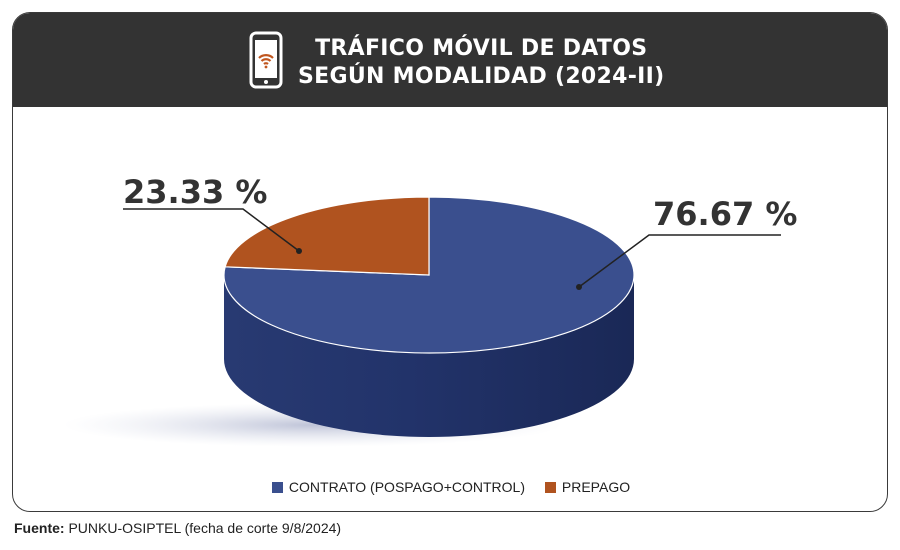  I want to click on legend-swatch-contrato, so click(277, 487).